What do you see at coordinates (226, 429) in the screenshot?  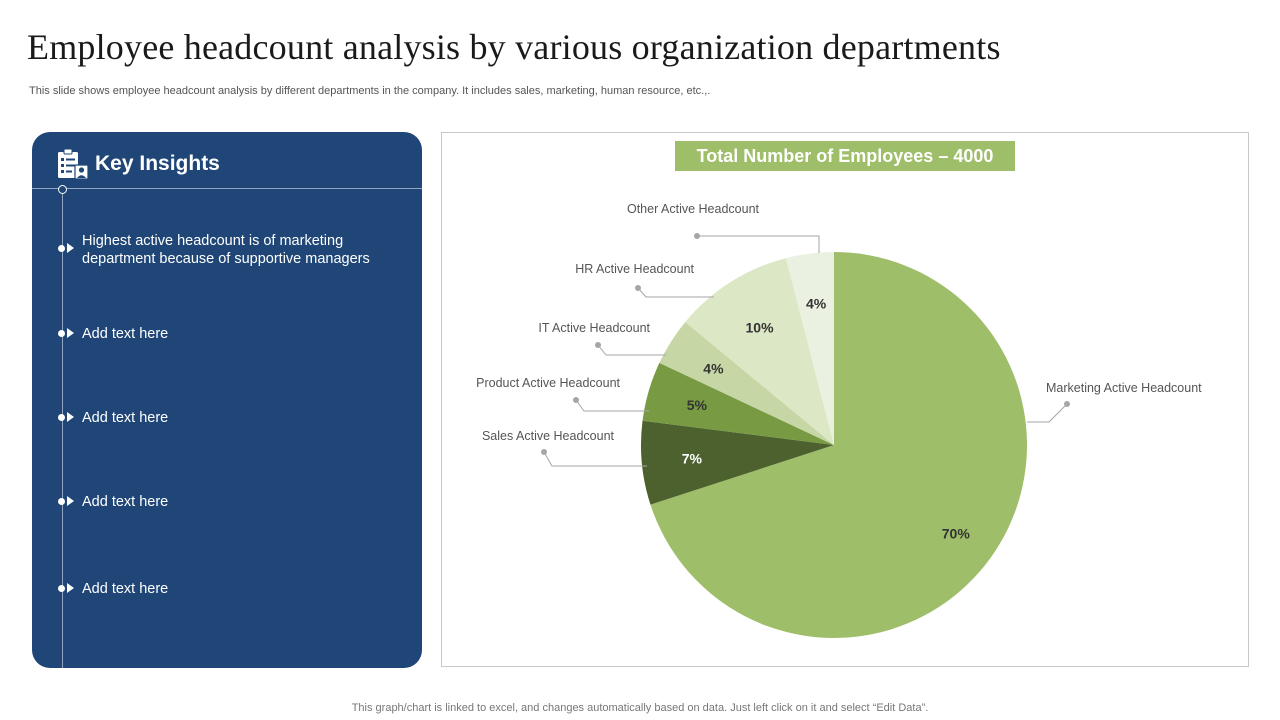 I see `insight-item-3: Add text here` at bounding box center [226, 429].